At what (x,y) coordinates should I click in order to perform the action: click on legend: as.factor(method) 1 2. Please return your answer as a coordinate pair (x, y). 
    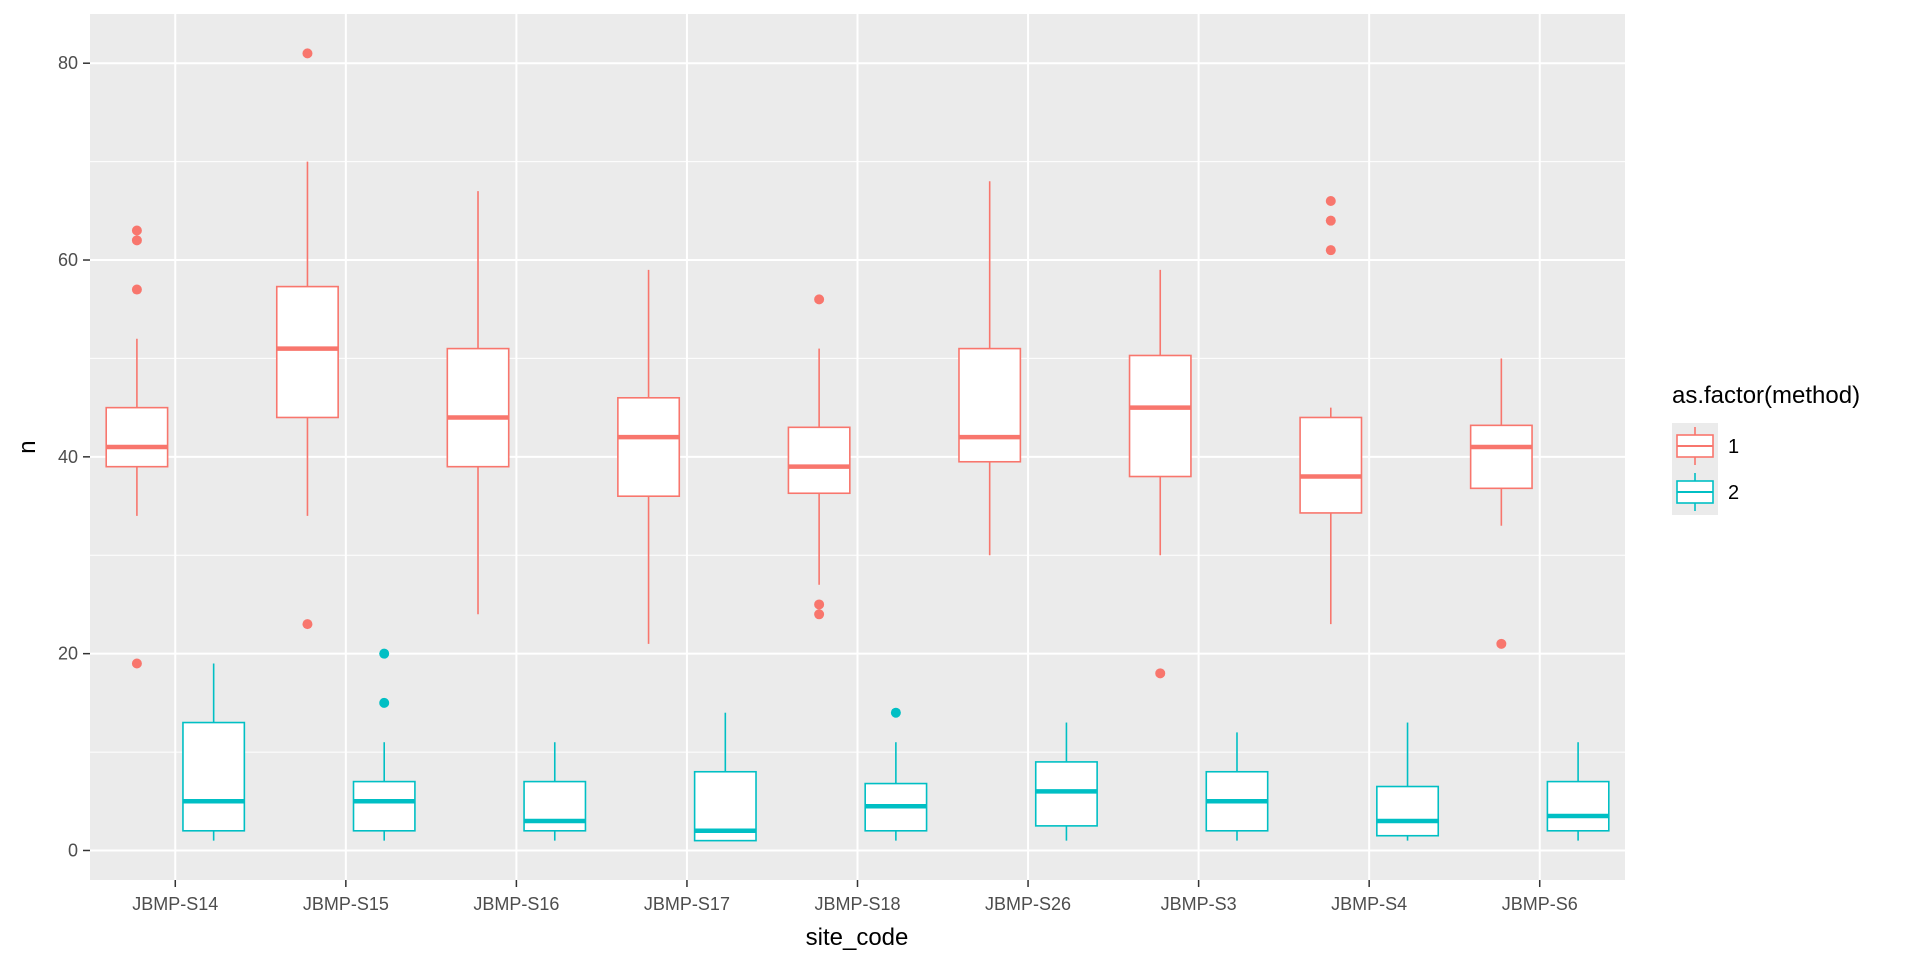
    Looking at the image, I should click on (1766, 448).